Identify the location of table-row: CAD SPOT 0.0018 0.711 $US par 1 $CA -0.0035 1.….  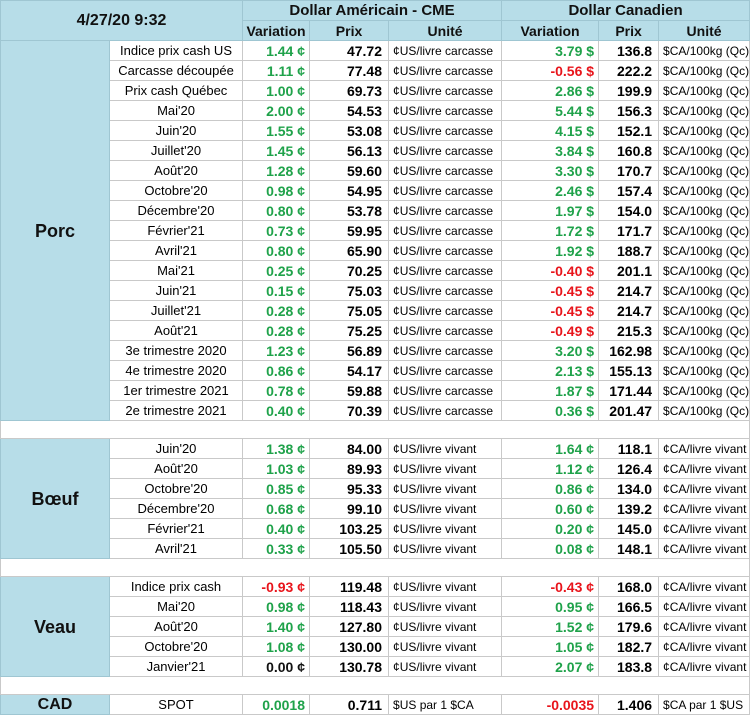
(375, 704).